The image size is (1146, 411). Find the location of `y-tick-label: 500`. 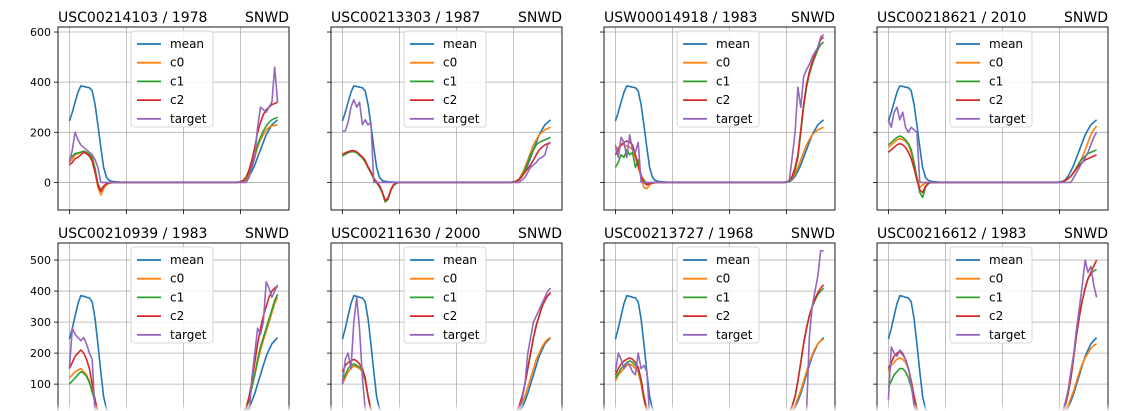

y-tick-label: 500 is located at coordinates (40, 260).